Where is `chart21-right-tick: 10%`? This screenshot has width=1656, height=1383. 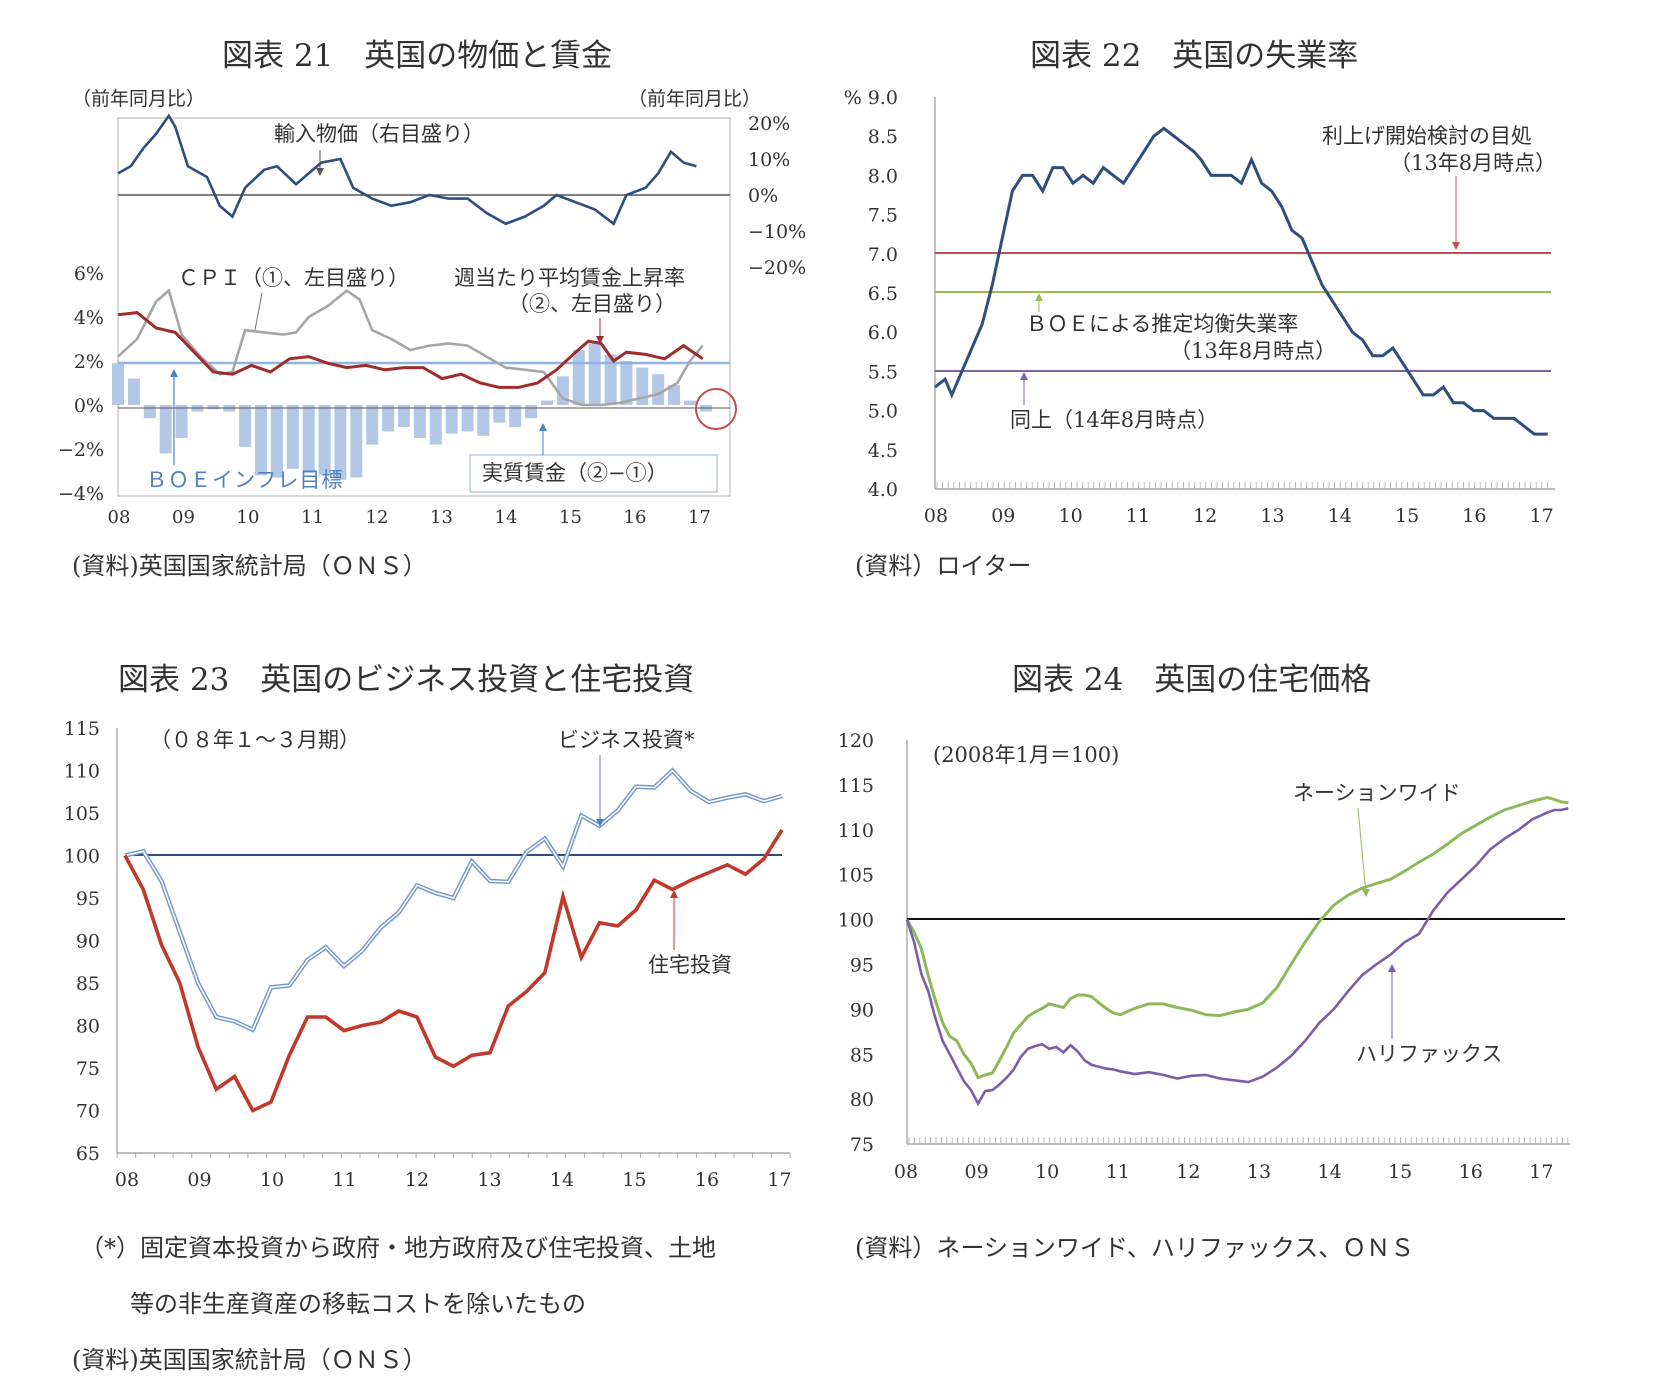
chart21-right-tick: 10% is located at coordinates (769, 160).